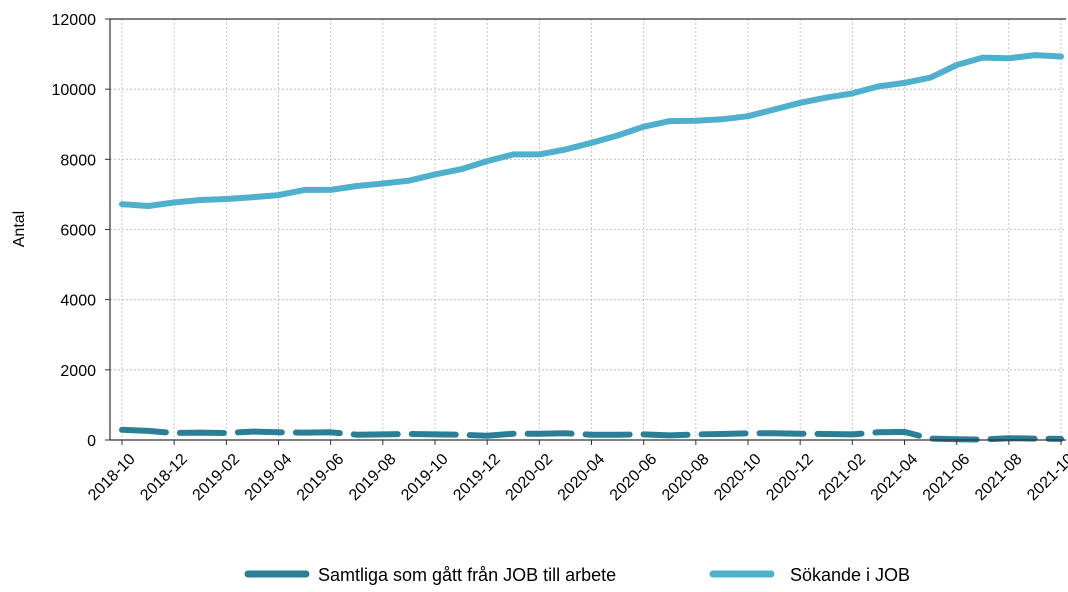 The image size is (1068, 592). Describe the element at coordinates (78, 231) in the screenshot. I see `y-tick-label: 6000` at that location.